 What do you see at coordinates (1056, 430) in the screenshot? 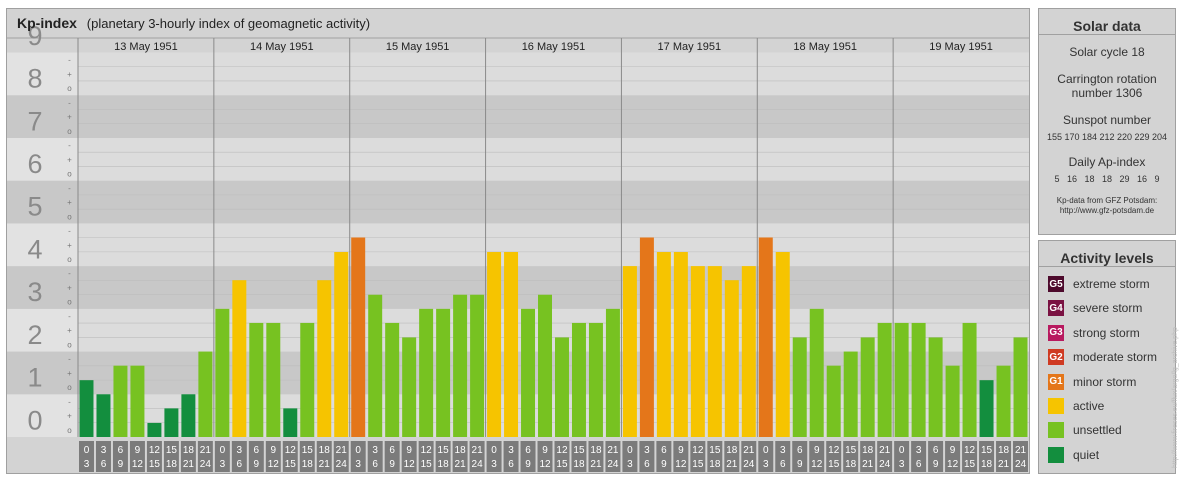
I see `activity-swatch` at bounding box center [1056, 430].